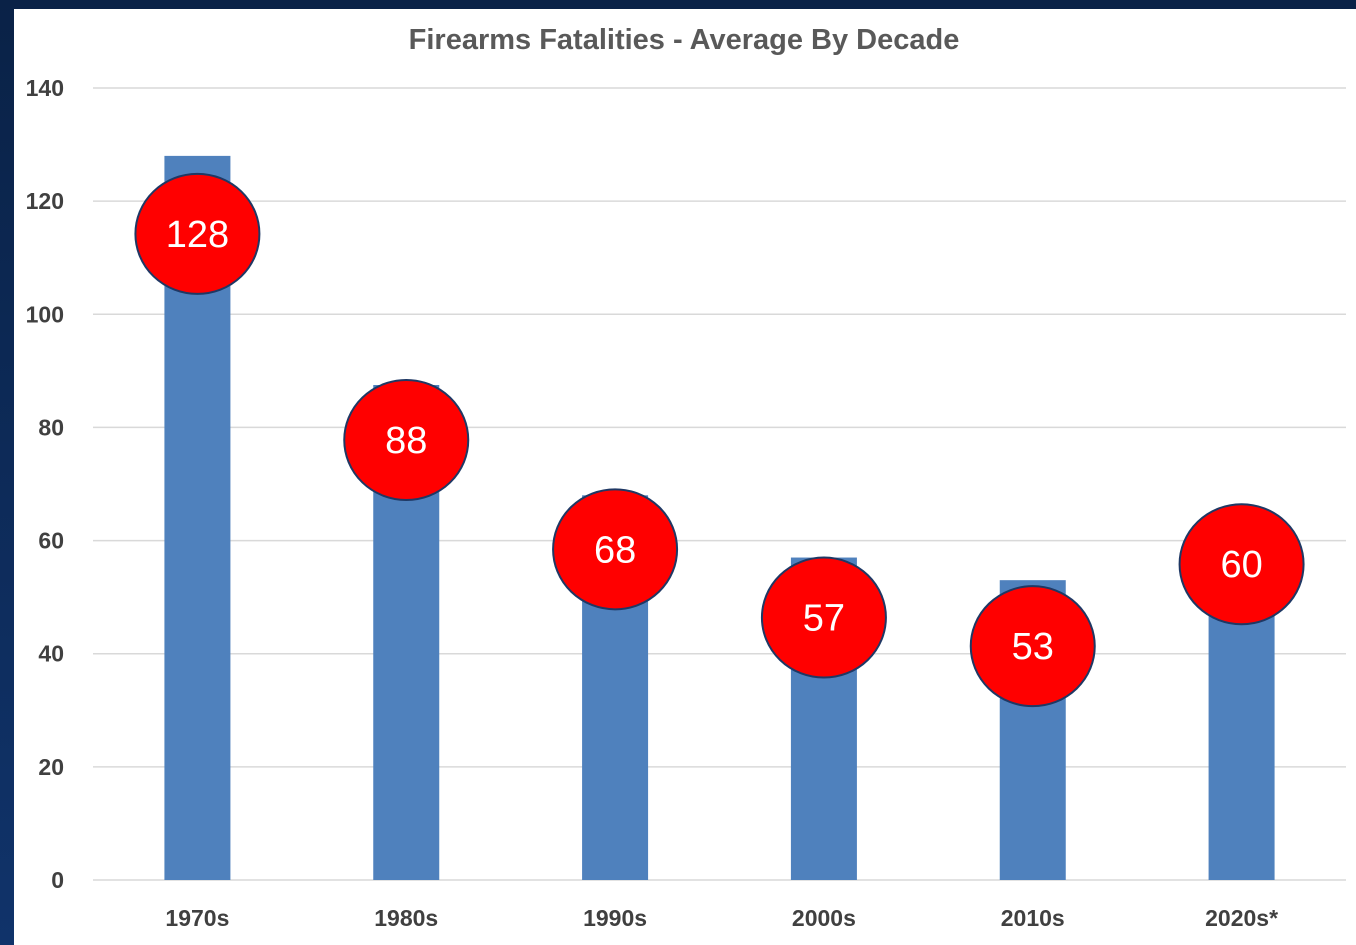 The image size is (1356, 945). Describe the element at coordinates (721, 918) in the screenshot. I see `x-axis-categories: 1970s 1980s 1990s 2000s 2010s 2020s*` at that location.